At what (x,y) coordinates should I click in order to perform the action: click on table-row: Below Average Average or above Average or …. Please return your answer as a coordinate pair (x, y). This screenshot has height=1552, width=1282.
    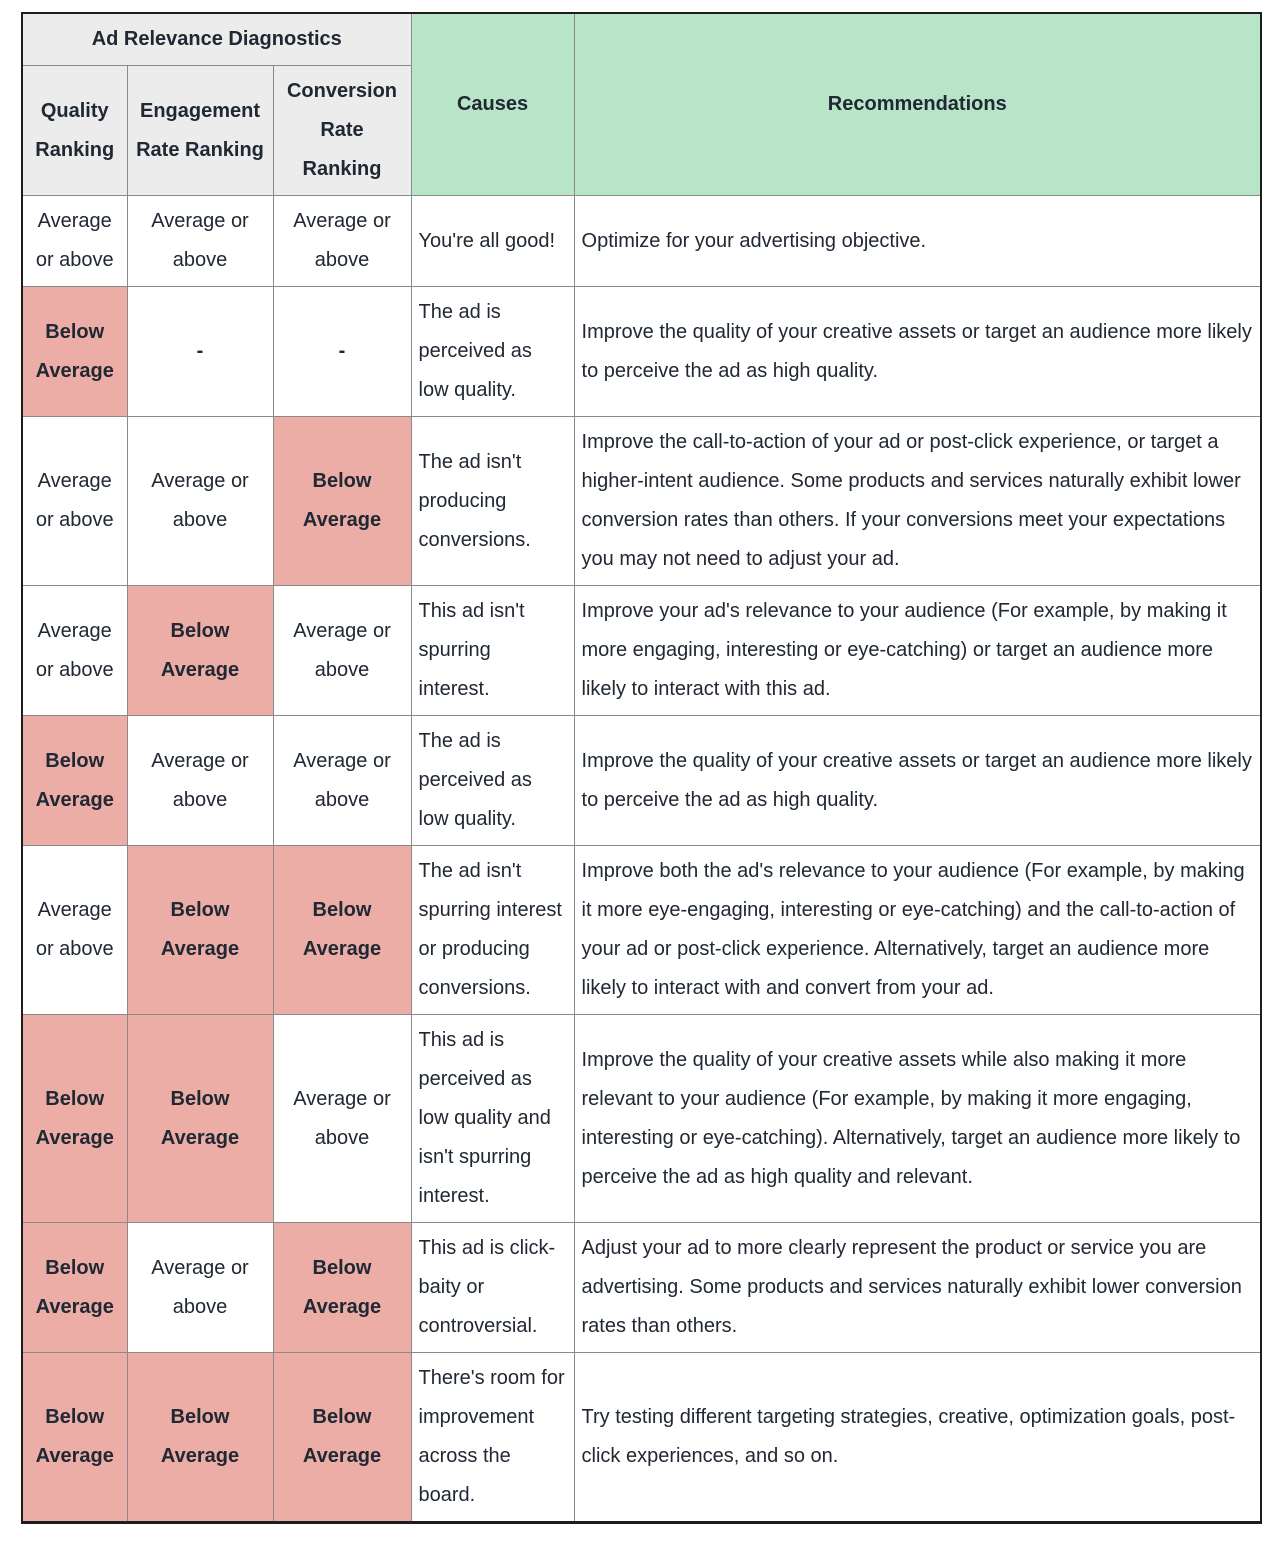
    Looking at the image, I should click on (641, 780).